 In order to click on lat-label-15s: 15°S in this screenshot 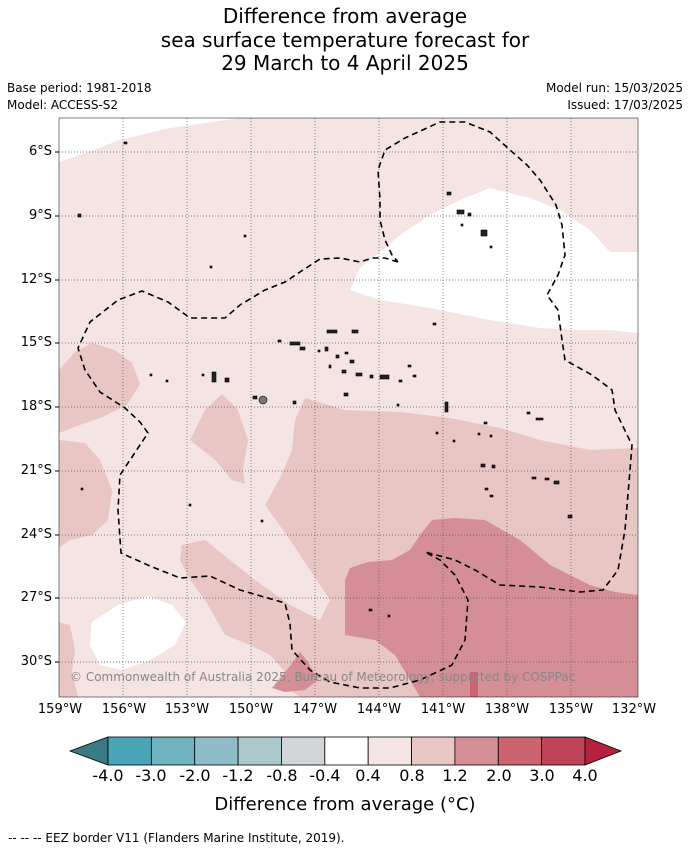, I will do `click(36, 342)`.